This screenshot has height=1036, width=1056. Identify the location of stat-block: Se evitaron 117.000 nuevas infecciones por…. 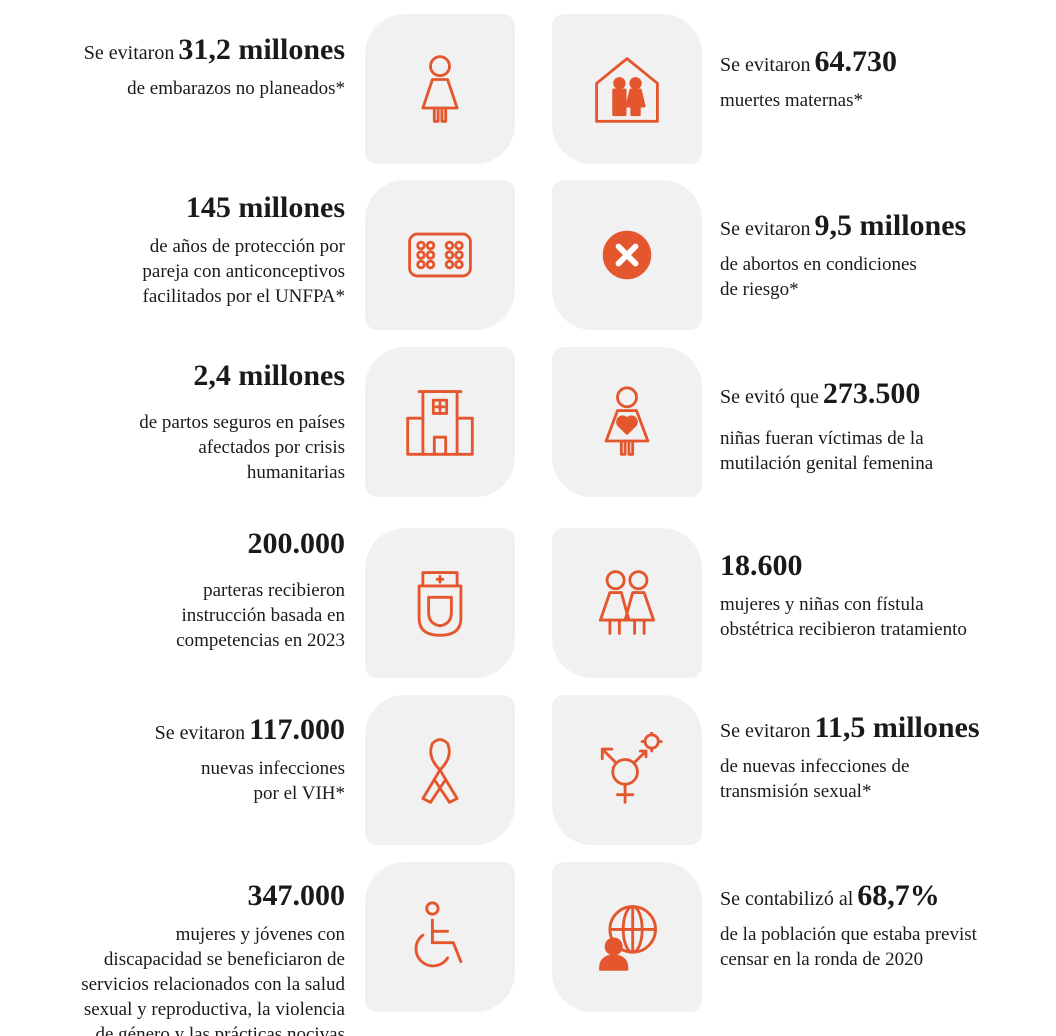
(250, 758).